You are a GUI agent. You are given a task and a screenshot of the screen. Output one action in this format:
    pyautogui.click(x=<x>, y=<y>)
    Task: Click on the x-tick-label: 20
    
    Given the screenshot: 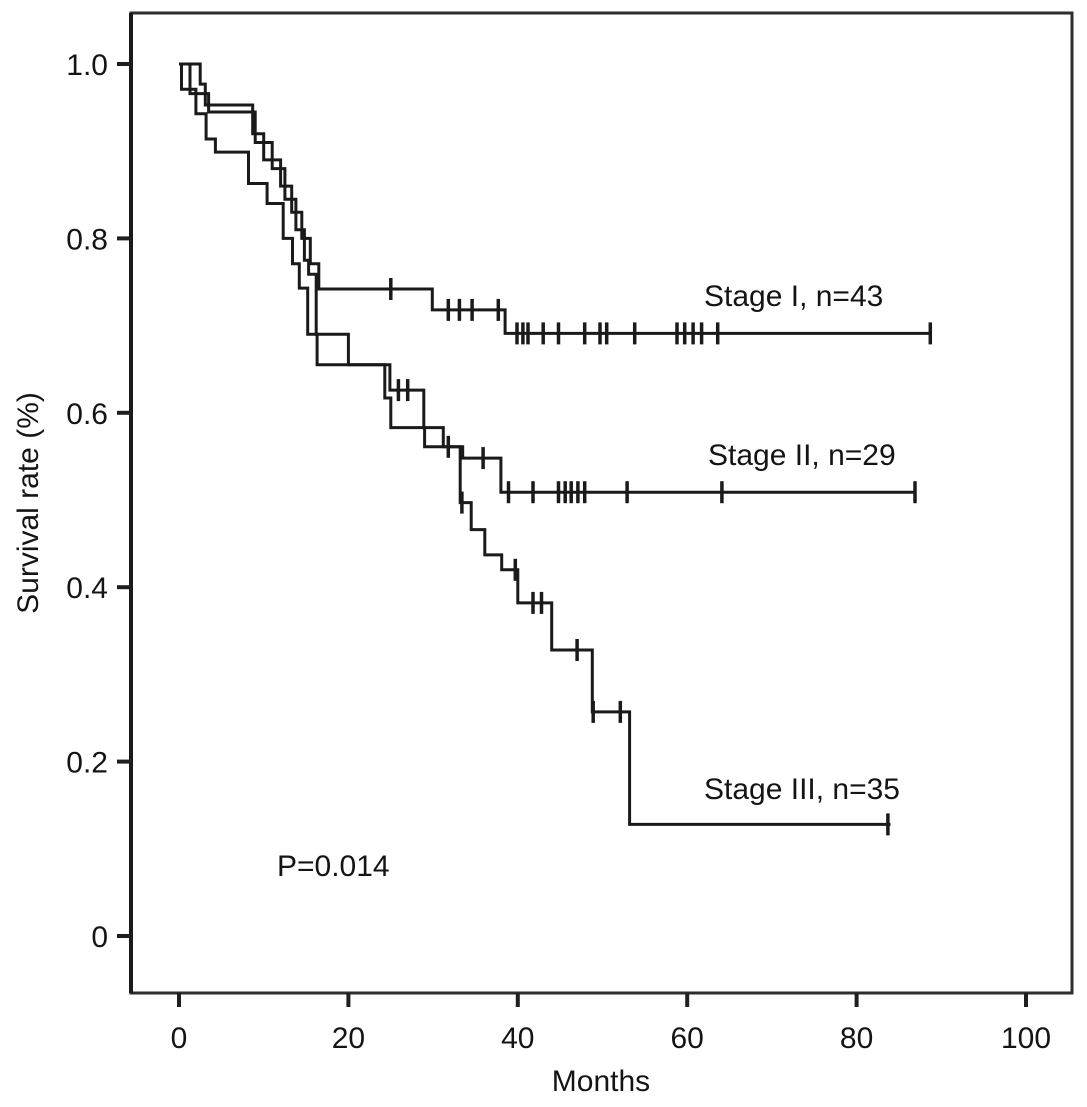 What is the action you would take?
    pyautogui.click(x=348, y=1038)
    